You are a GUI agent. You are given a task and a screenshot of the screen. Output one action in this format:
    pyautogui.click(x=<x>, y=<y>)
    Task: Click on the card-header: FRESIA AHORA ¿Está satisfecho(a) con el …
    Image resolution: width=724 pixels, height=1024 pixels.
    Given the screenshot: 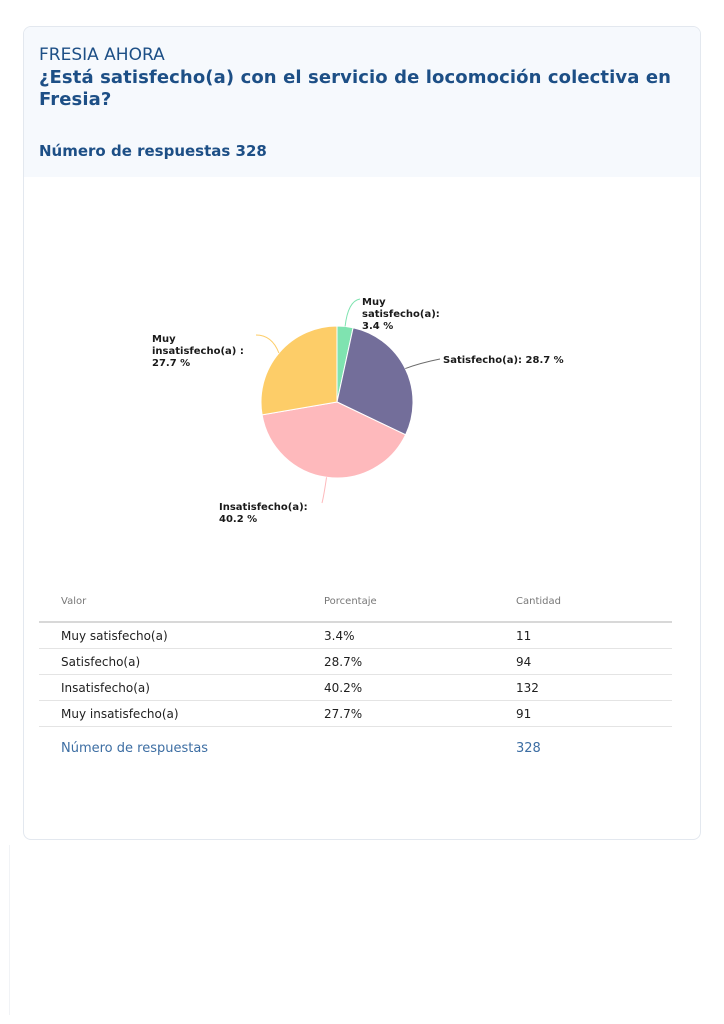 What is the action you would take?
    pyautogui.click(x=362, y=102)
    